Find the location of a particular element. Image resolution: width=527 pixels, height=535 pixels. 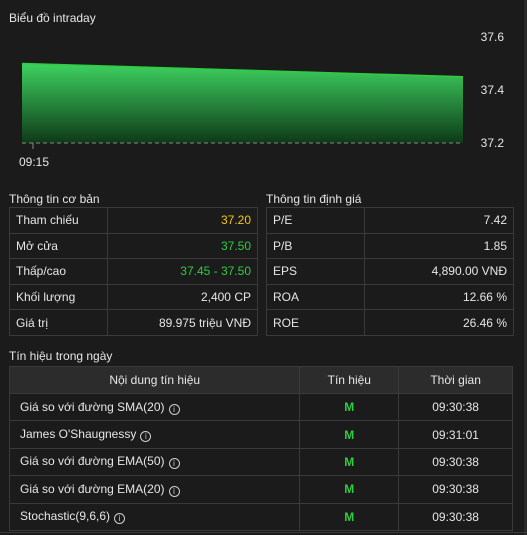

valuation-info-value: 12.66 % is located at coordinates (438, 297).